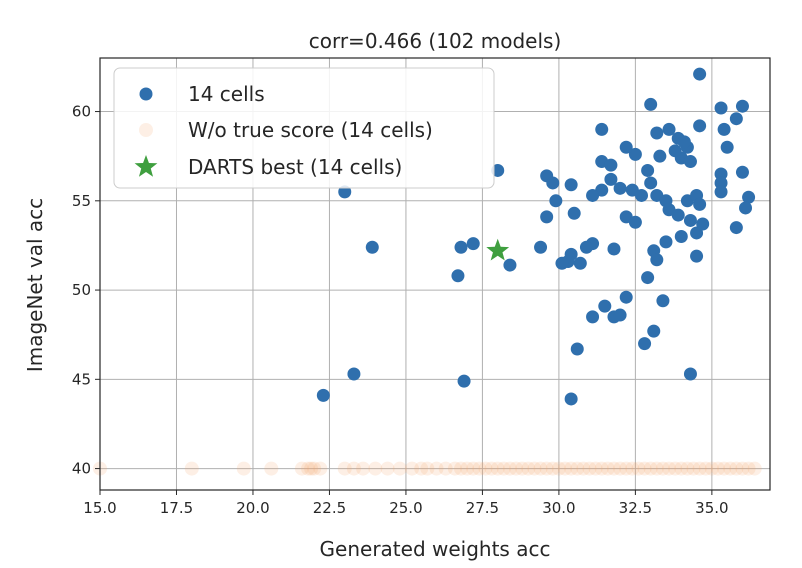  Describe the element at coordinates (146, 130) in the screenshot. I see `legend-marker-no-true-score` at that location.